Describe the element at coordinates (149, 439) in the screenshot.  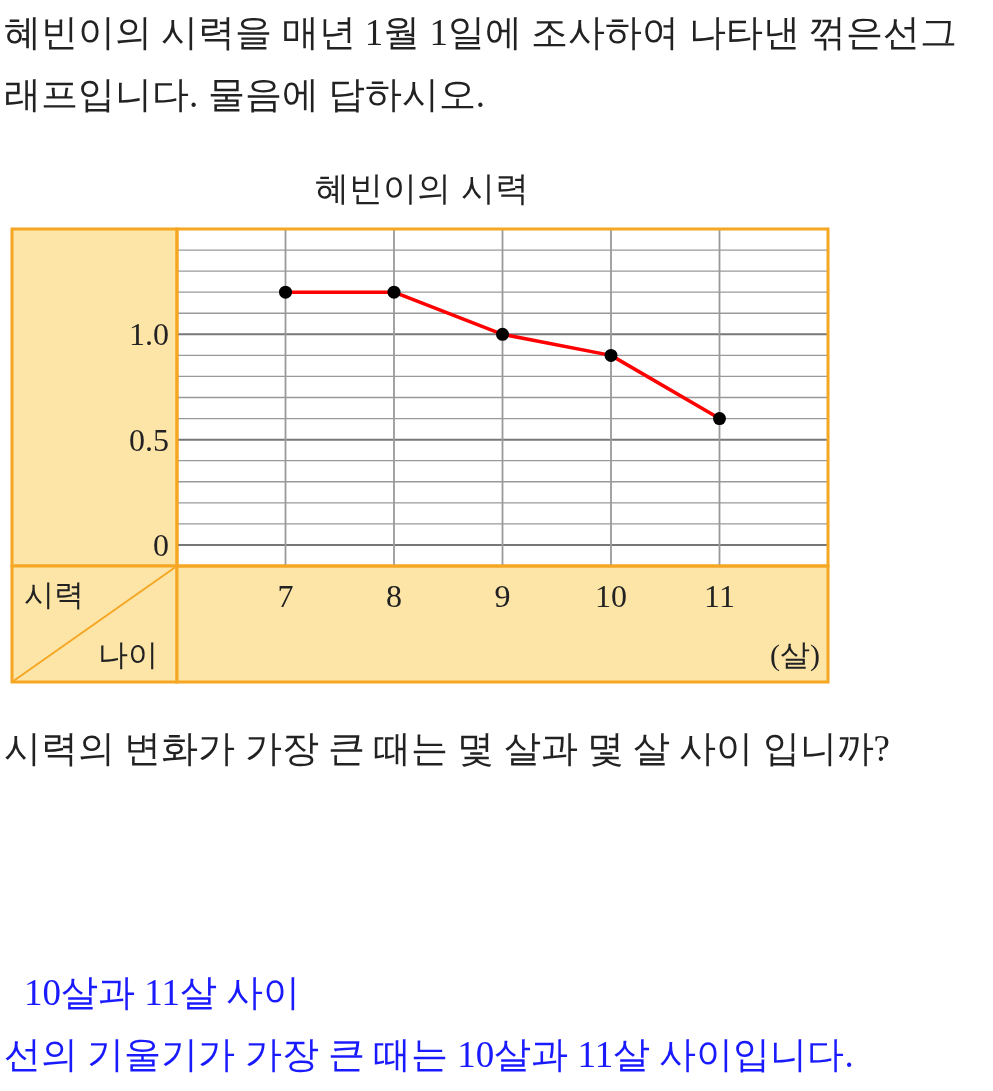
I see `y-tick-label: 0.5` at that location.